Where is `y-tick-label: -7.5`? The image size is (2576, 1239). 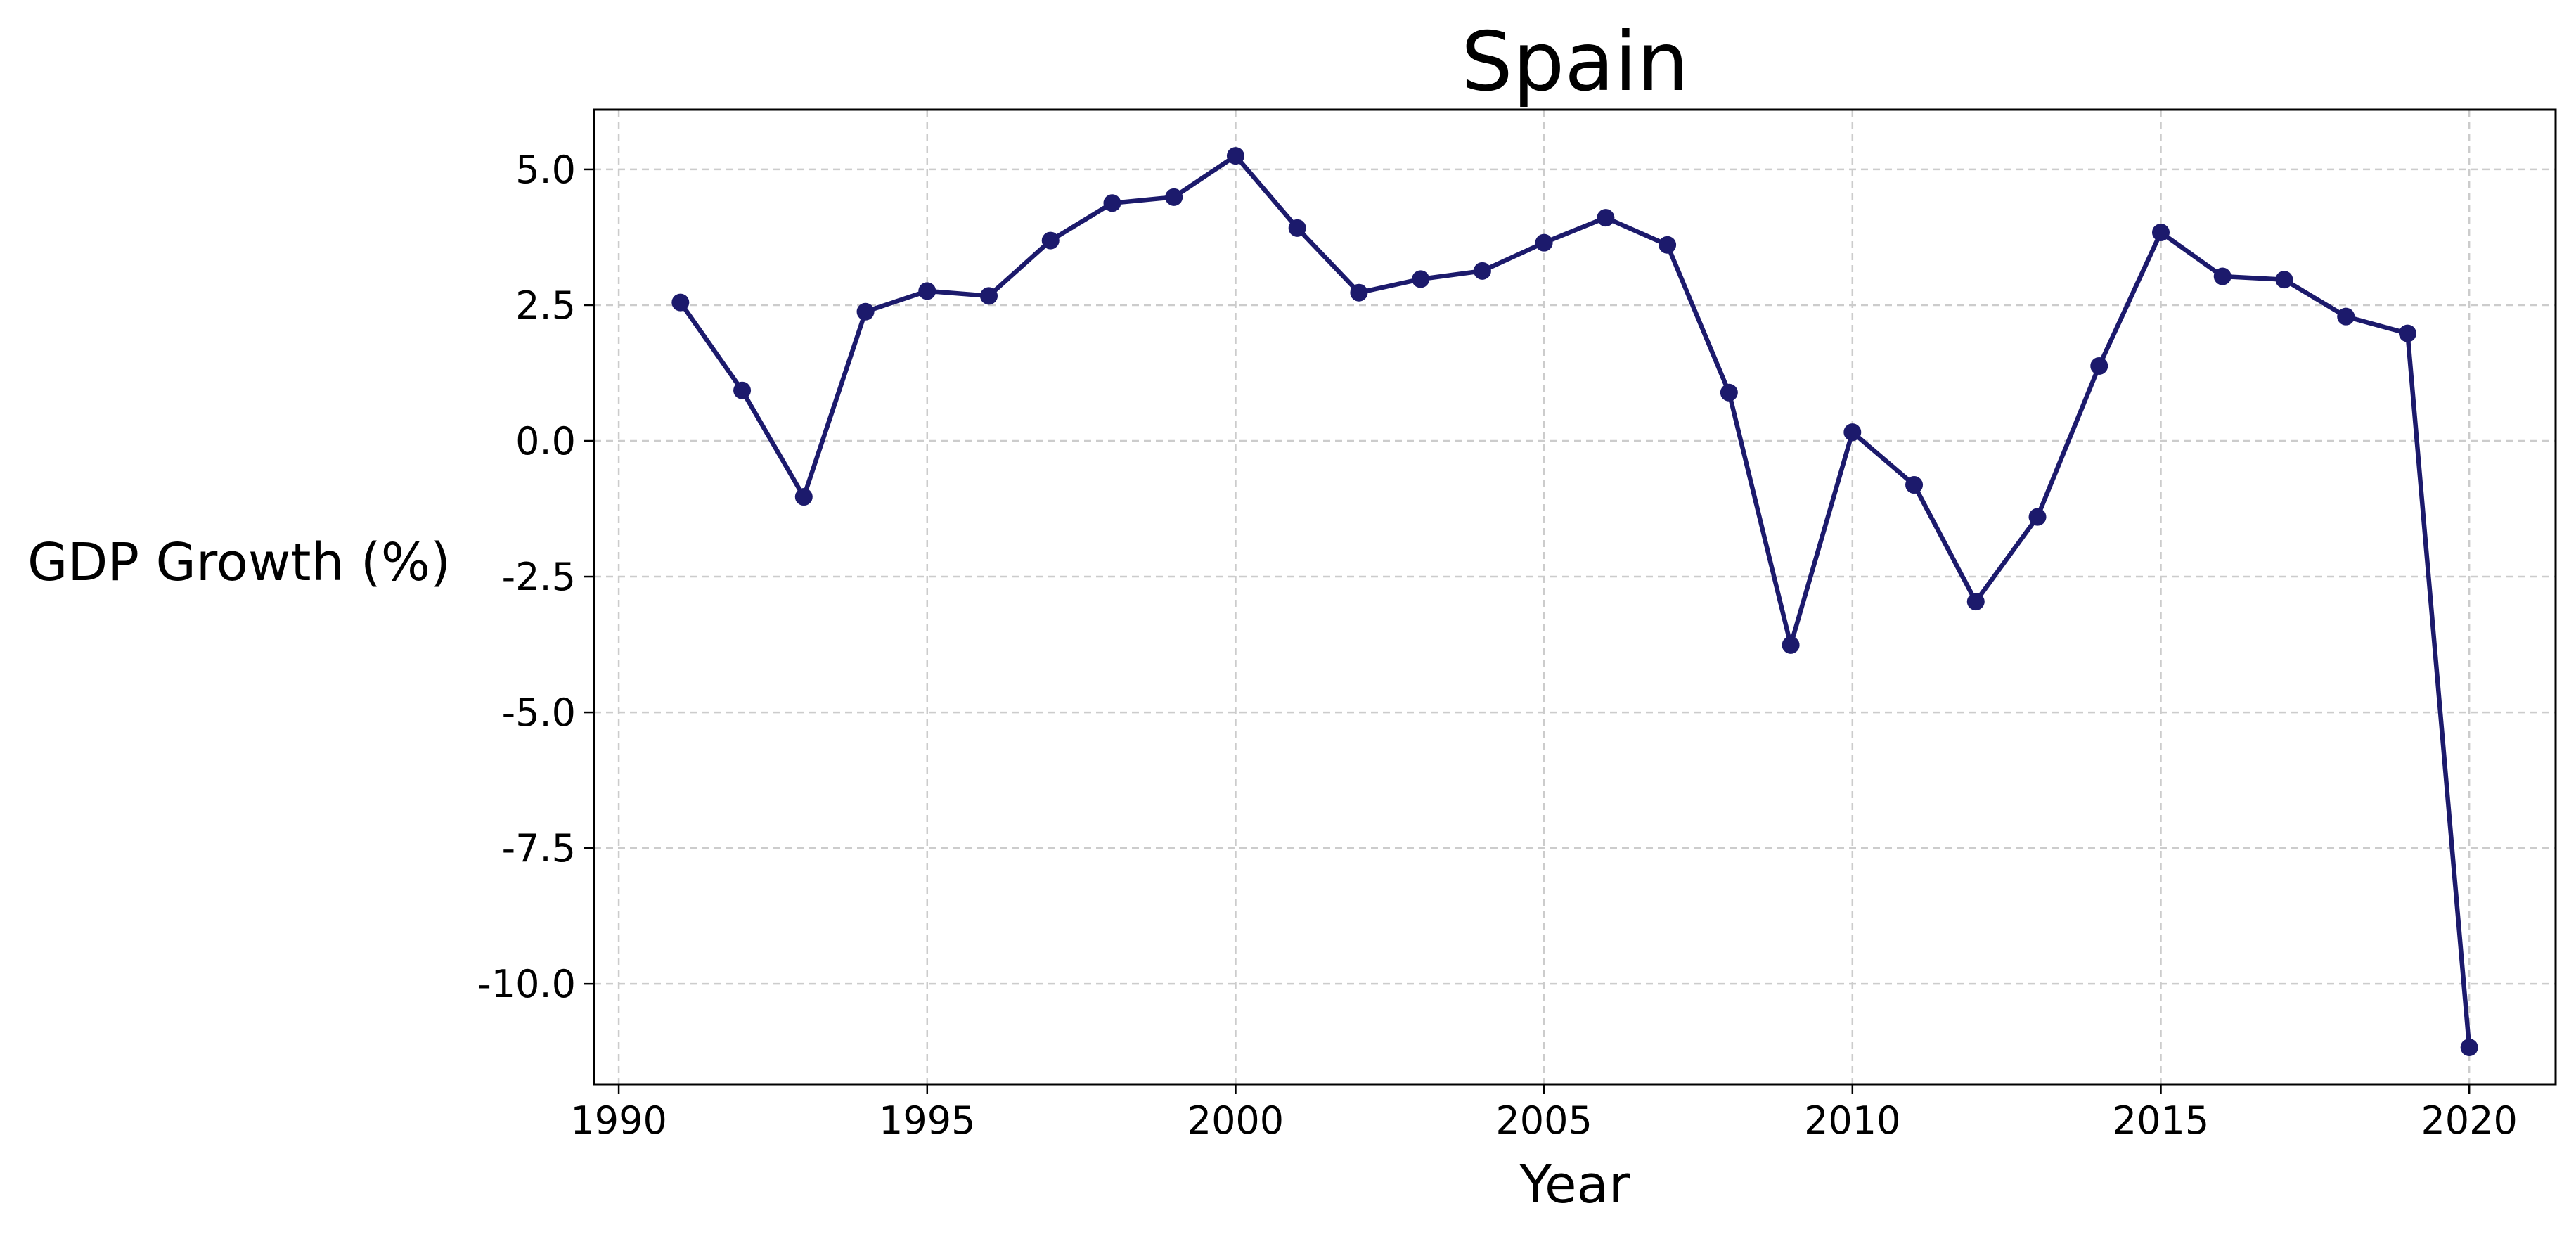
y-tick-label: -7.5 is located at coordinates (539, 848).